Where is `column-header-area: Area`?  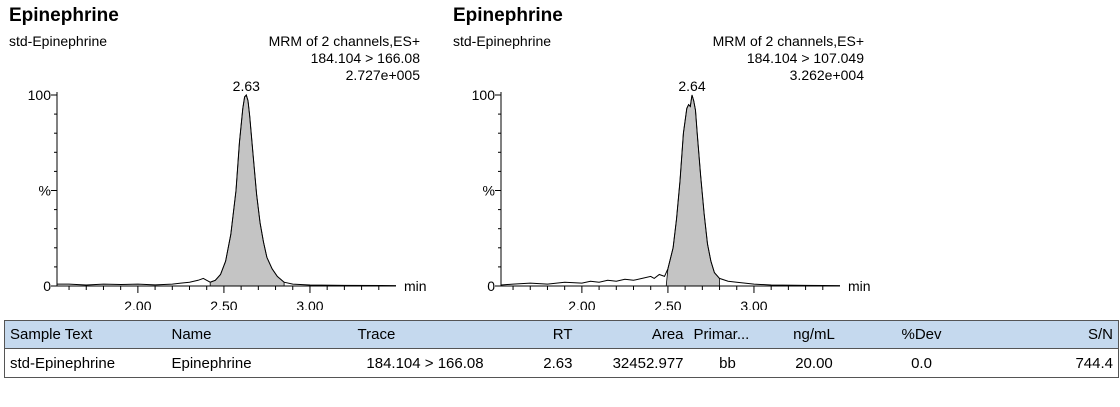
column-header-area: Area is located at coordinates (633, 334).